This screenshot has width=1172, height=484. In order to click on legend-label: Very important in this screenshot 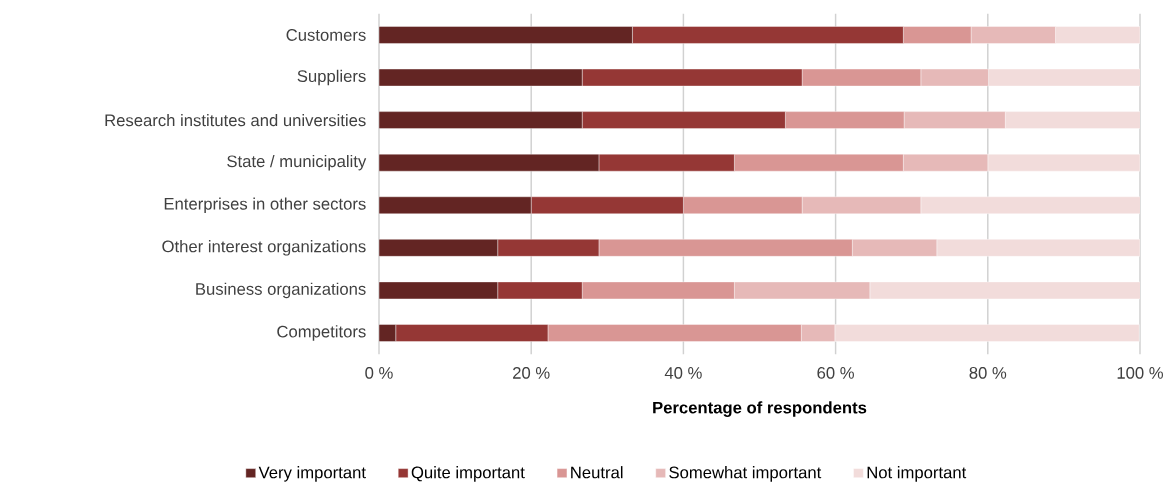, I will do `click(312, 474)`.